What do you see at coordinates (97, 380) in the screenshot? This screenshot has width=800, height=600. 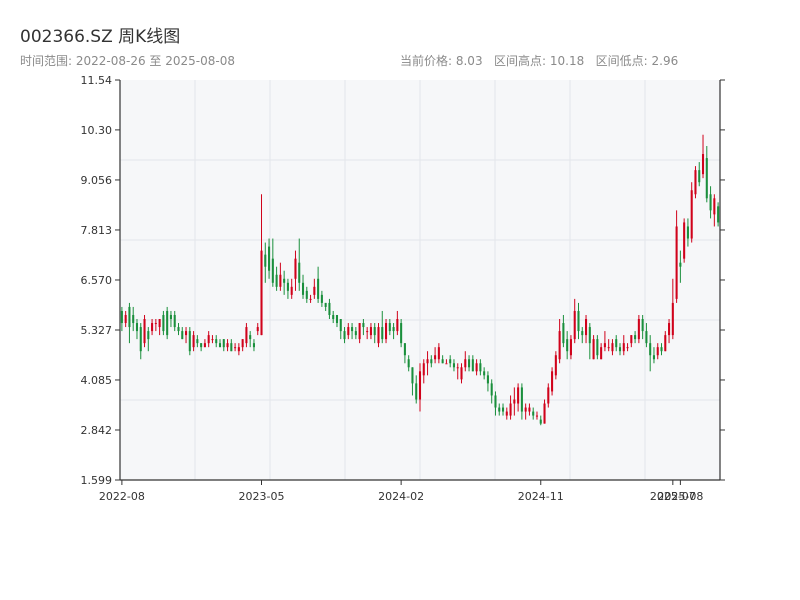 I see `y-tick-label: 4.085` at bounding box center [97, 380].